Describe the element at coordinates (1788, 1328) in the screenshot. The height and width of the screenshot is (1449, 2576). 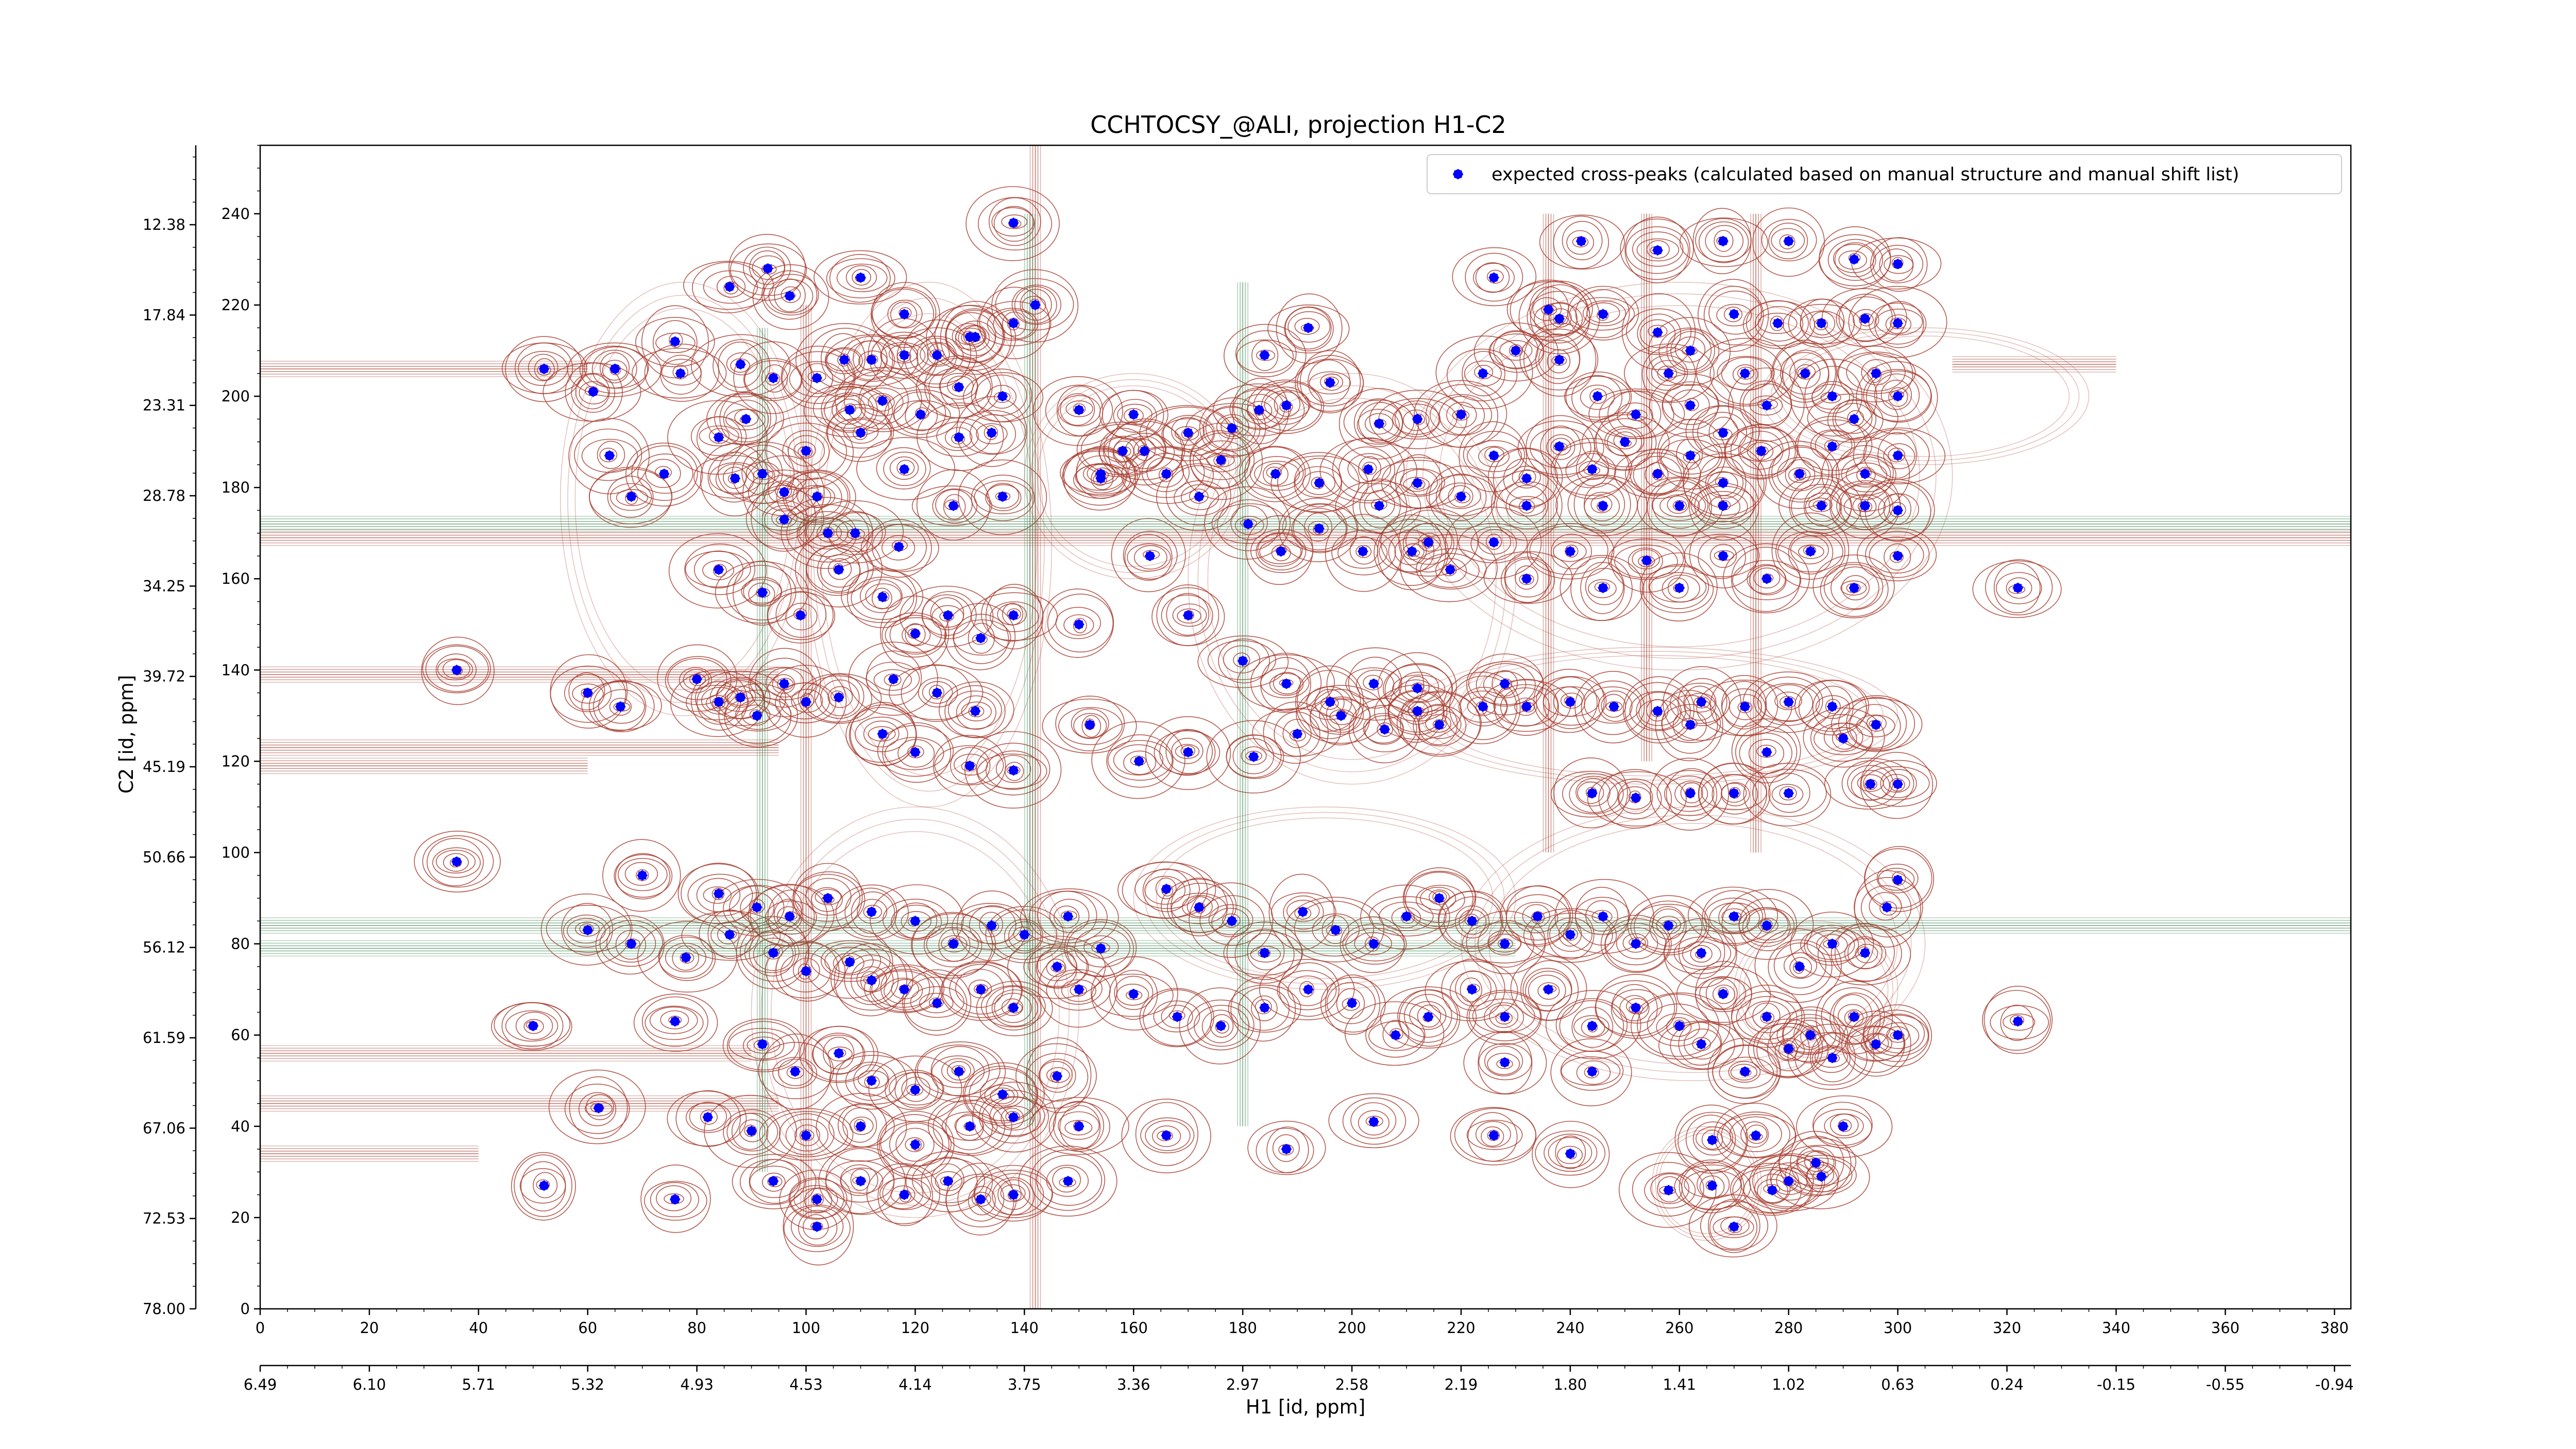
I see `x-tick-label: 280` at that location.